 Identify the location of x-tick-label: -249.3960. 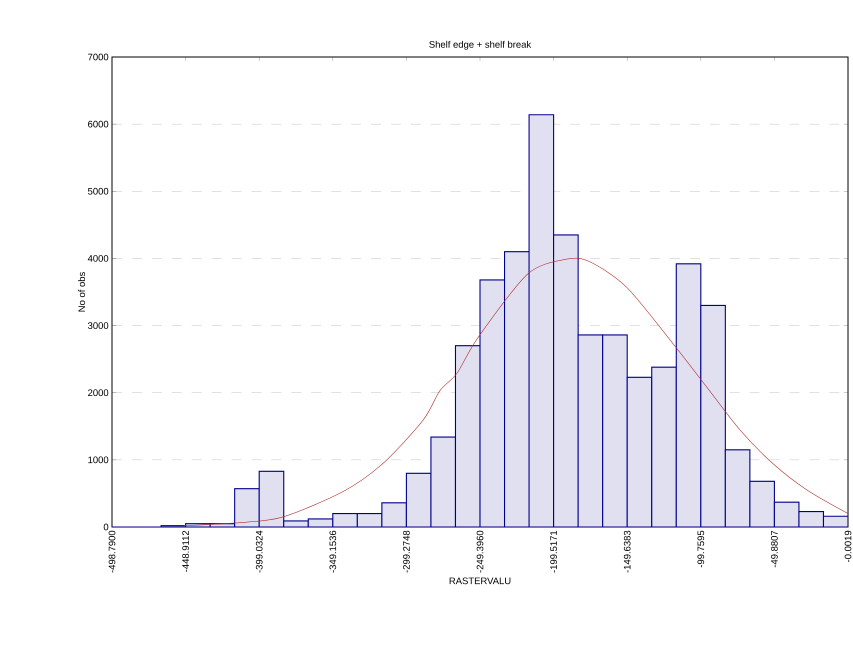
(480, 551).